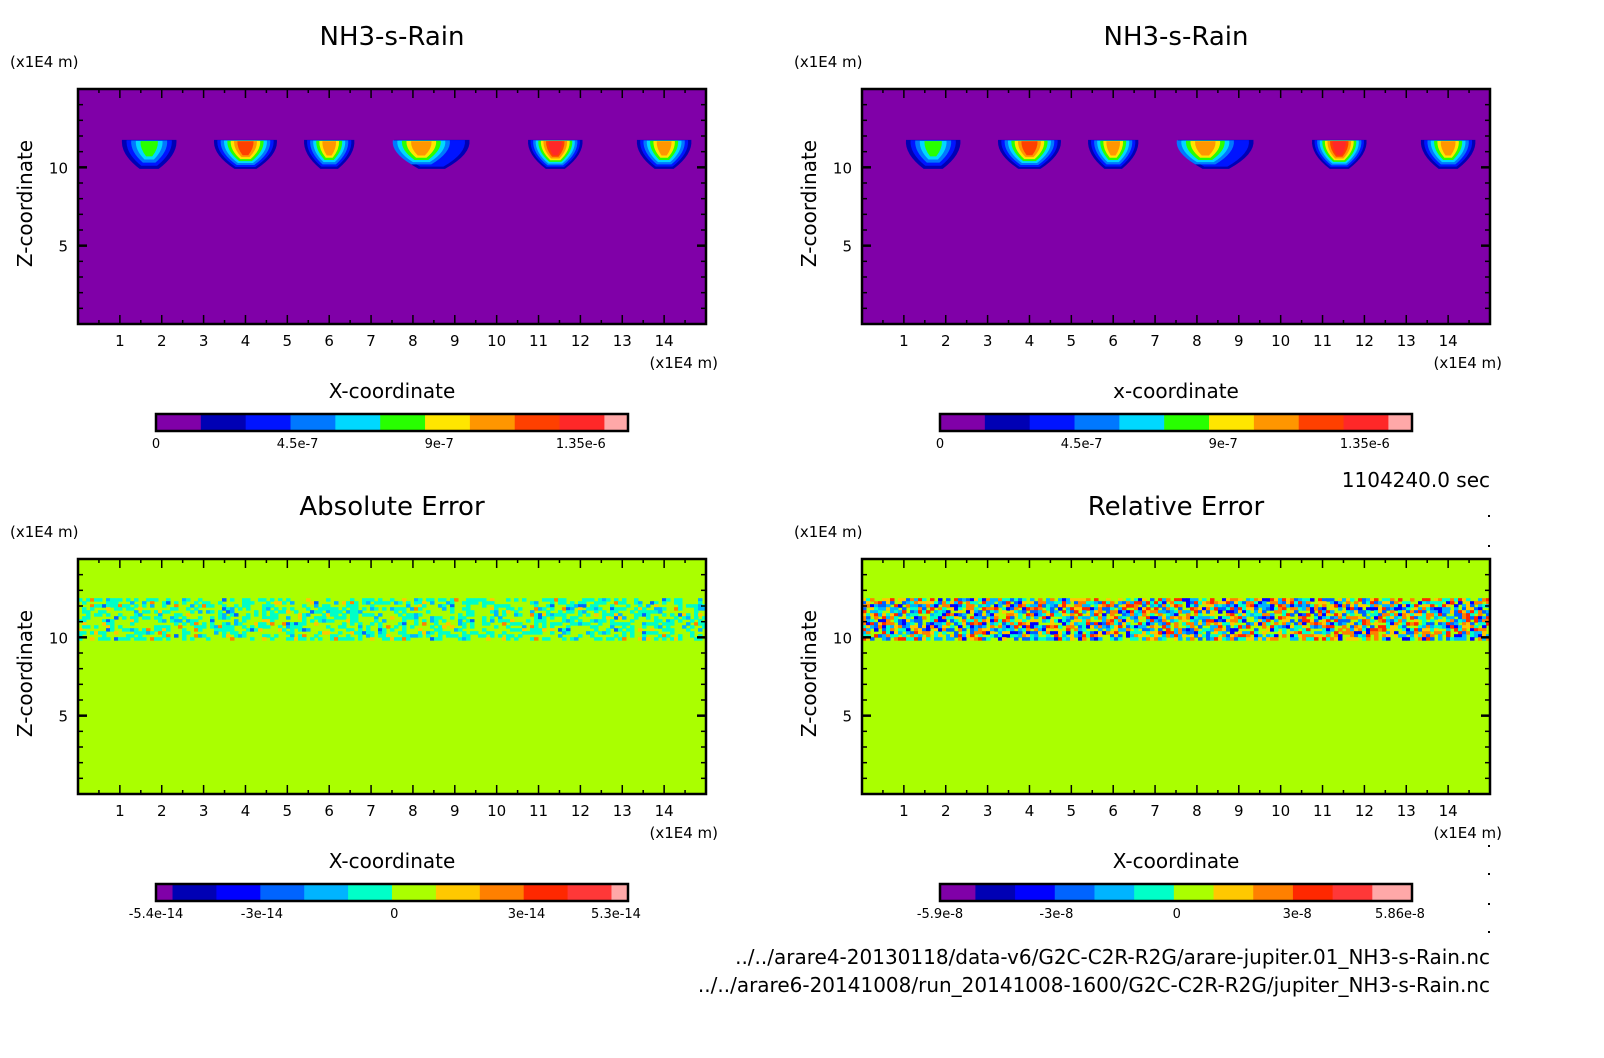 The height and width of the screenshot is (1058, 1604). Describe the element at coordinates (120, 811) in the screenshot. I see `x-tick-label: 1` at that location.